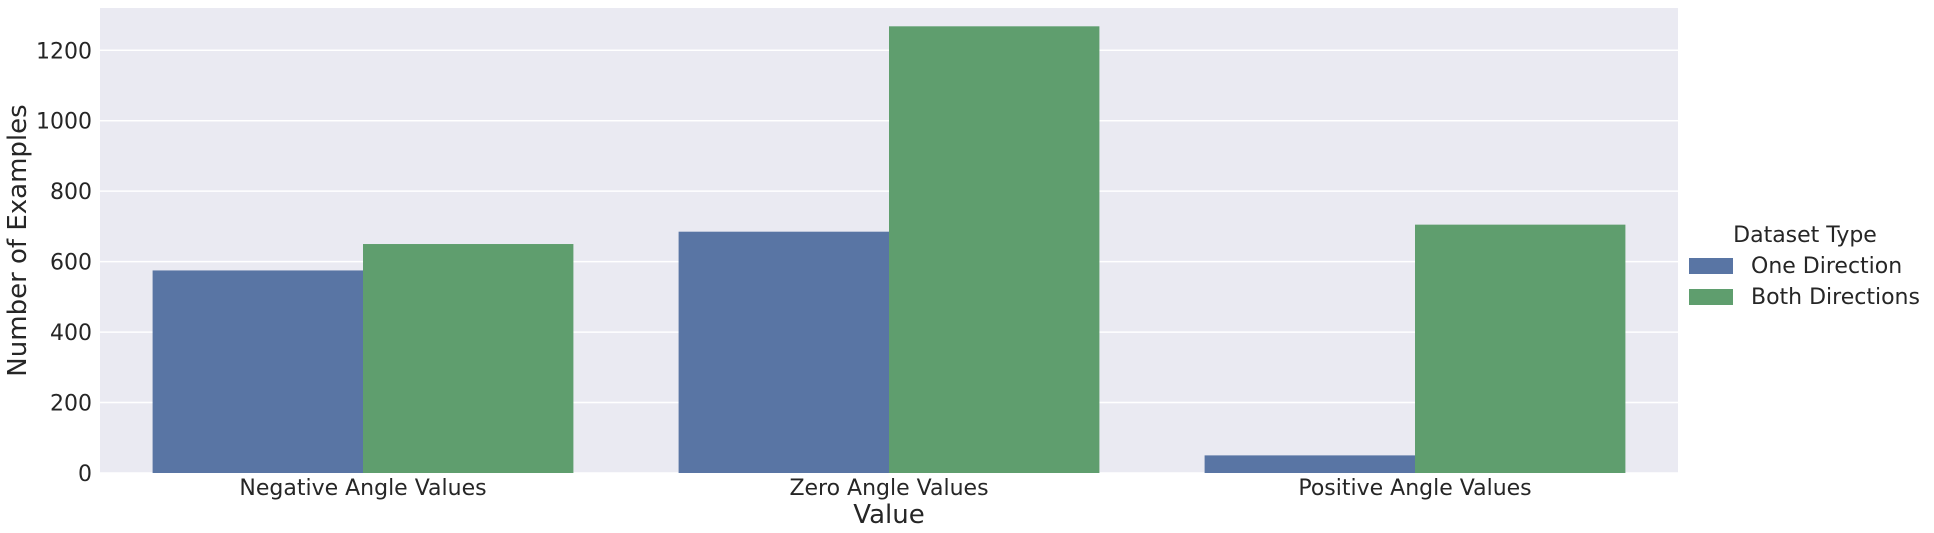 The height and width of the screenshot is (533, 1934). Describe the element at coordinates (71, 404) in the screenshot. I see `y-tick-label: 200` at that location.